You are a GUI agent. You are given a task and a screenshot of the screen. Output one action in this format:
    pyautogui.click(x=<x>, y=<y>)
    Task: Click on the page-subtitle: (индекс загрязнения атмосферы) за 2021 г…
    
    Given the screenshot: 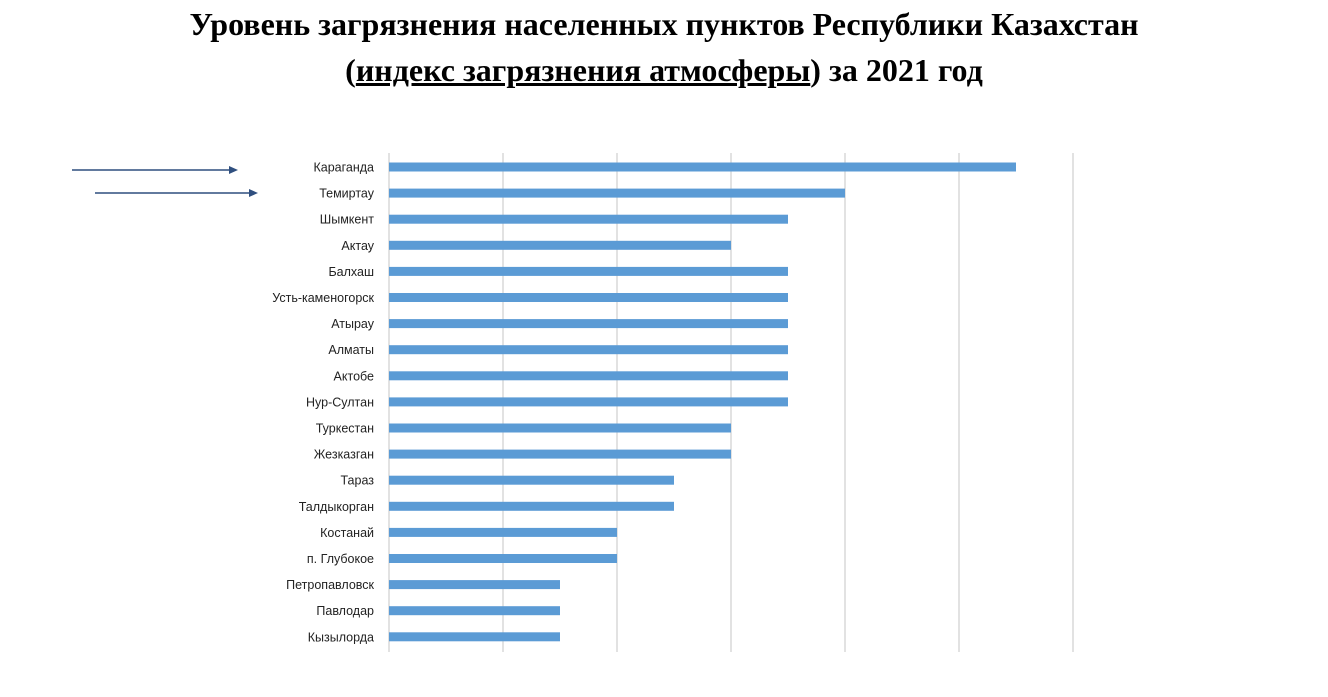 What is the action you would take?
    pyautogui.click(x=664, y=70)
    